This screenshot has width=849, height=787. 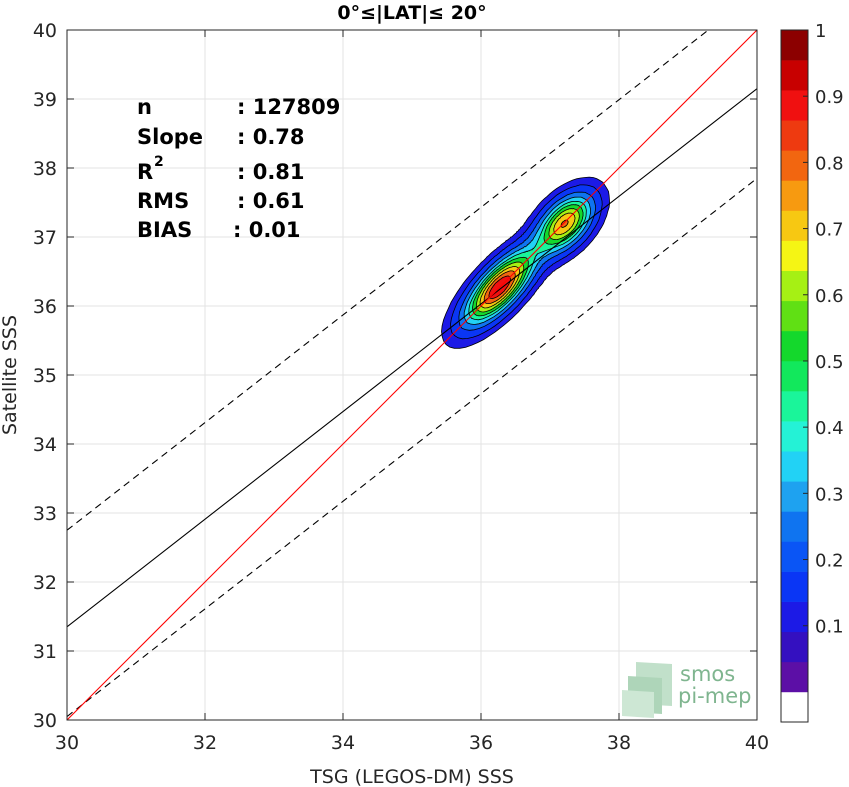 I want to click on colorbar-frame, so click(x=794, y=376).